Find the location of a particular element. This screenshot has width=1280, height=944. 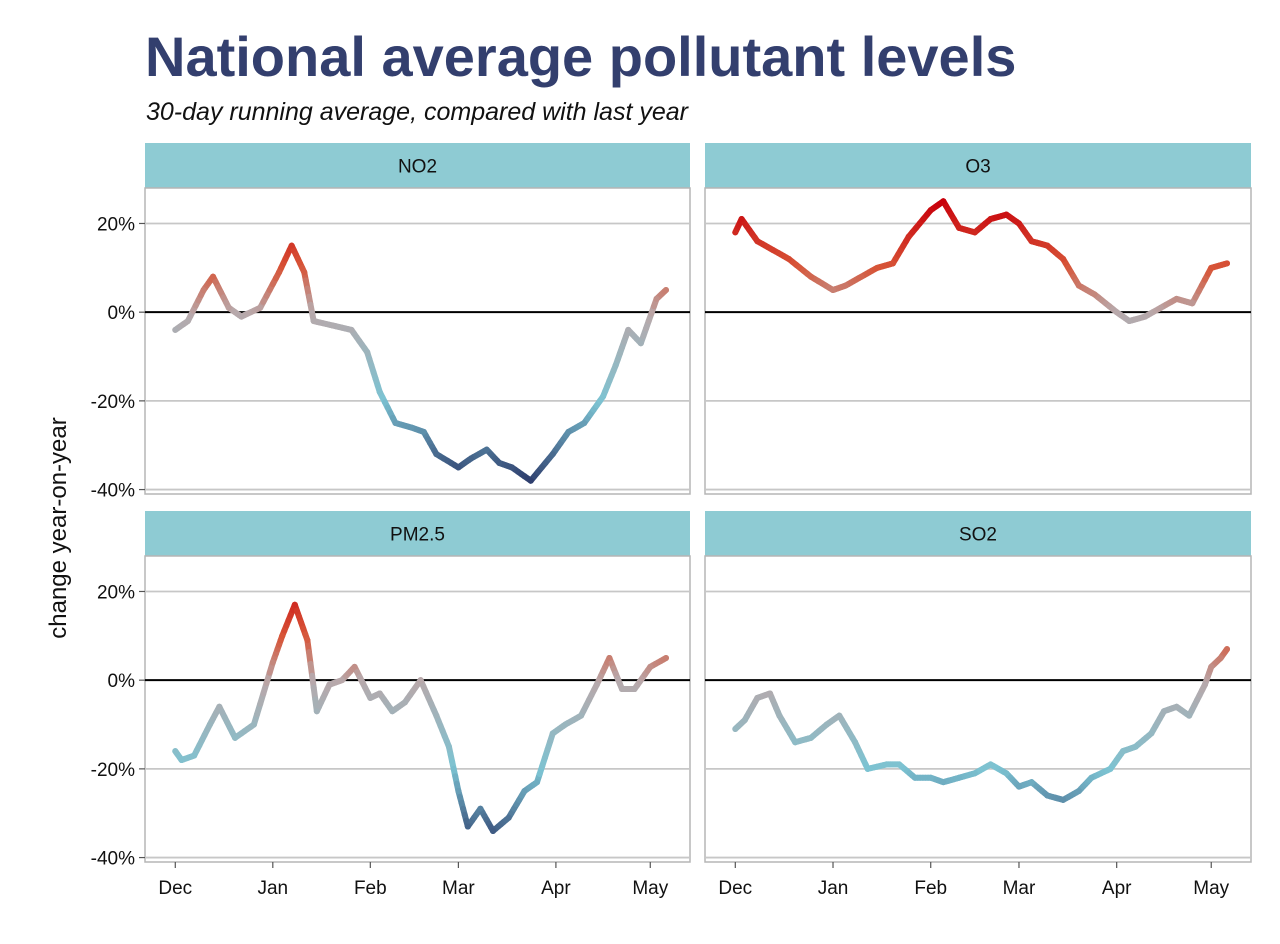

y-tick-label: -20% is located at coordinates (113, 402).